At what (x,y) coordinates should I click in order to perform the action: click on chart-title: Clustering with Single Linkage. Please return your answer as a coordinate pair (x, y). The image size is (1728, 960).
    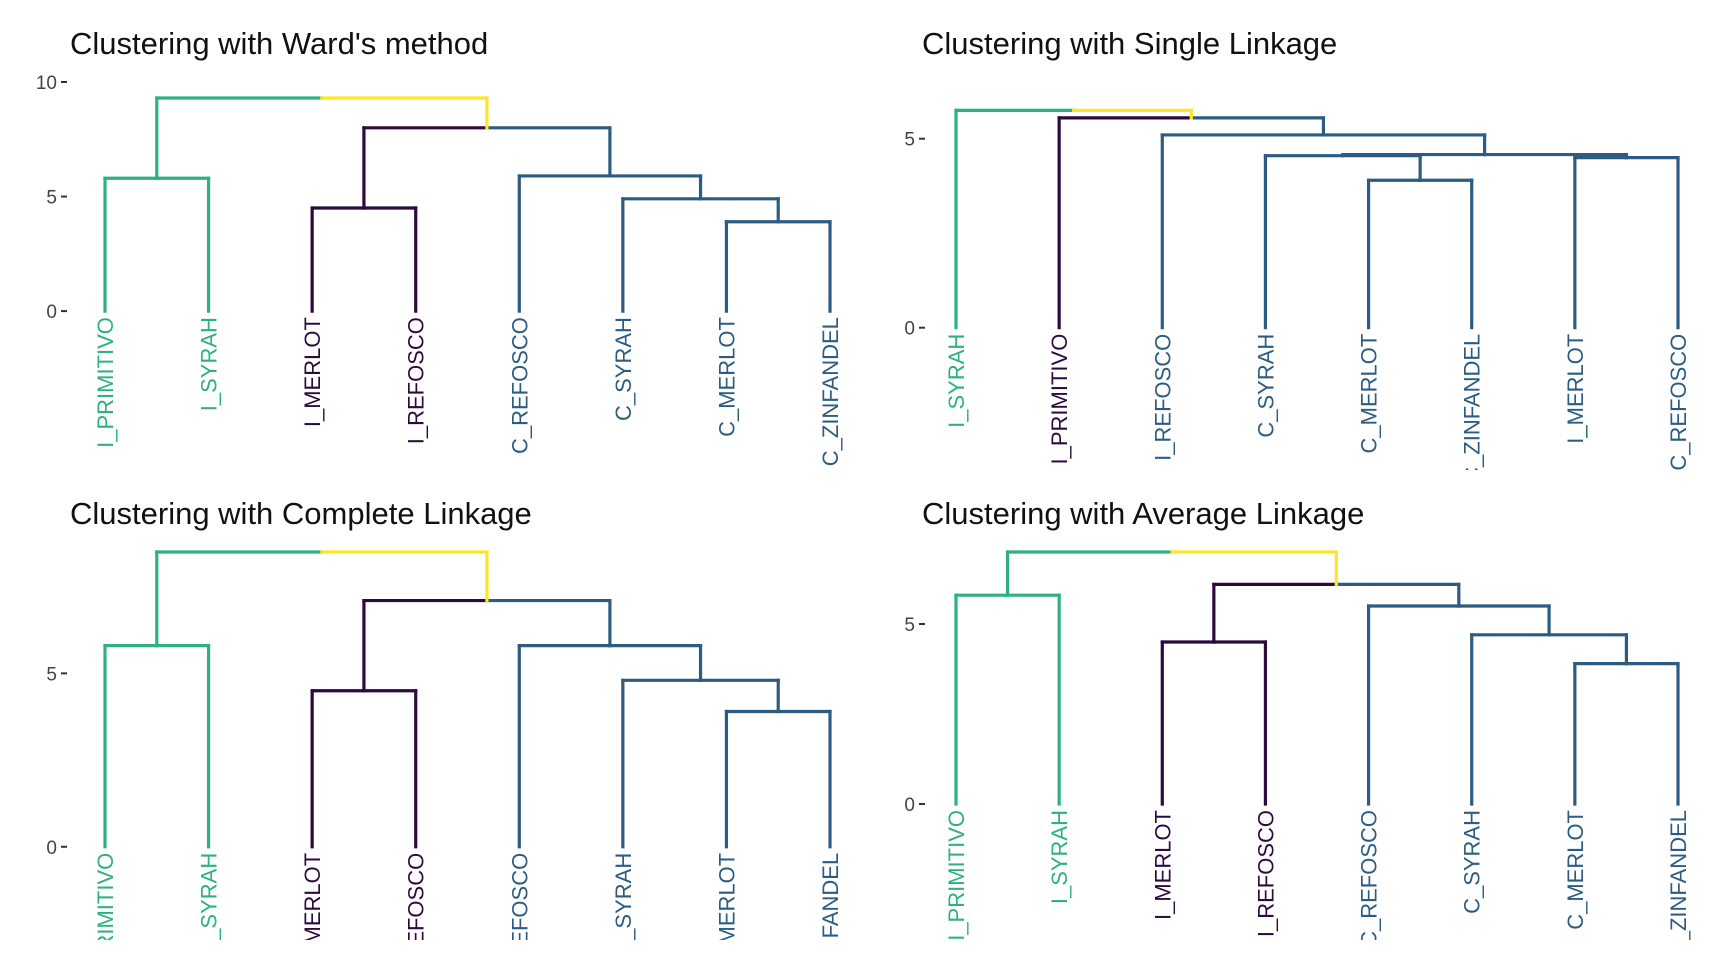
    Looking at the image, I should click on (1130, 43).